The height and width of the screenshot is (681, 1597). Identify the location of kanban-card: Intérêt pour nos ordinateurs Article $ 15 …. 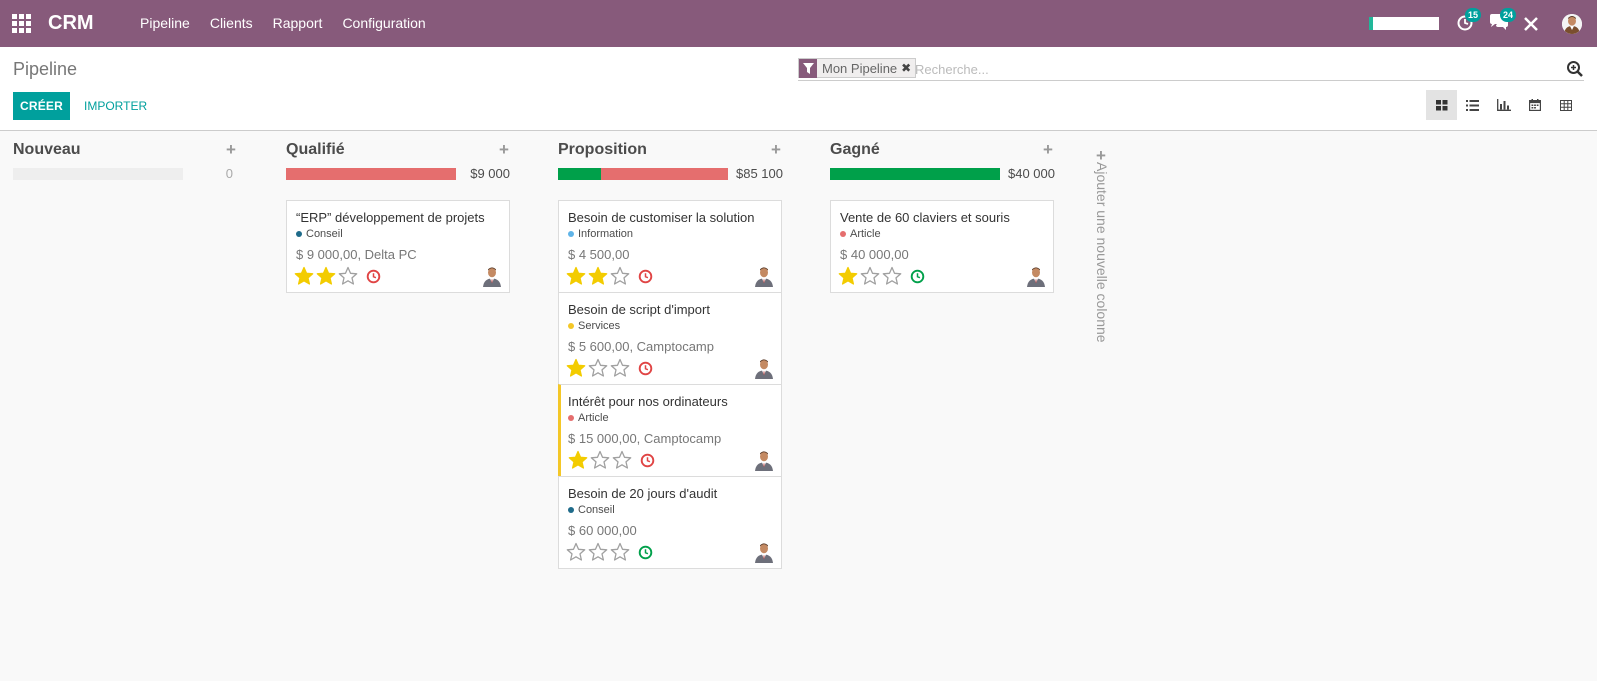
(670, 430).